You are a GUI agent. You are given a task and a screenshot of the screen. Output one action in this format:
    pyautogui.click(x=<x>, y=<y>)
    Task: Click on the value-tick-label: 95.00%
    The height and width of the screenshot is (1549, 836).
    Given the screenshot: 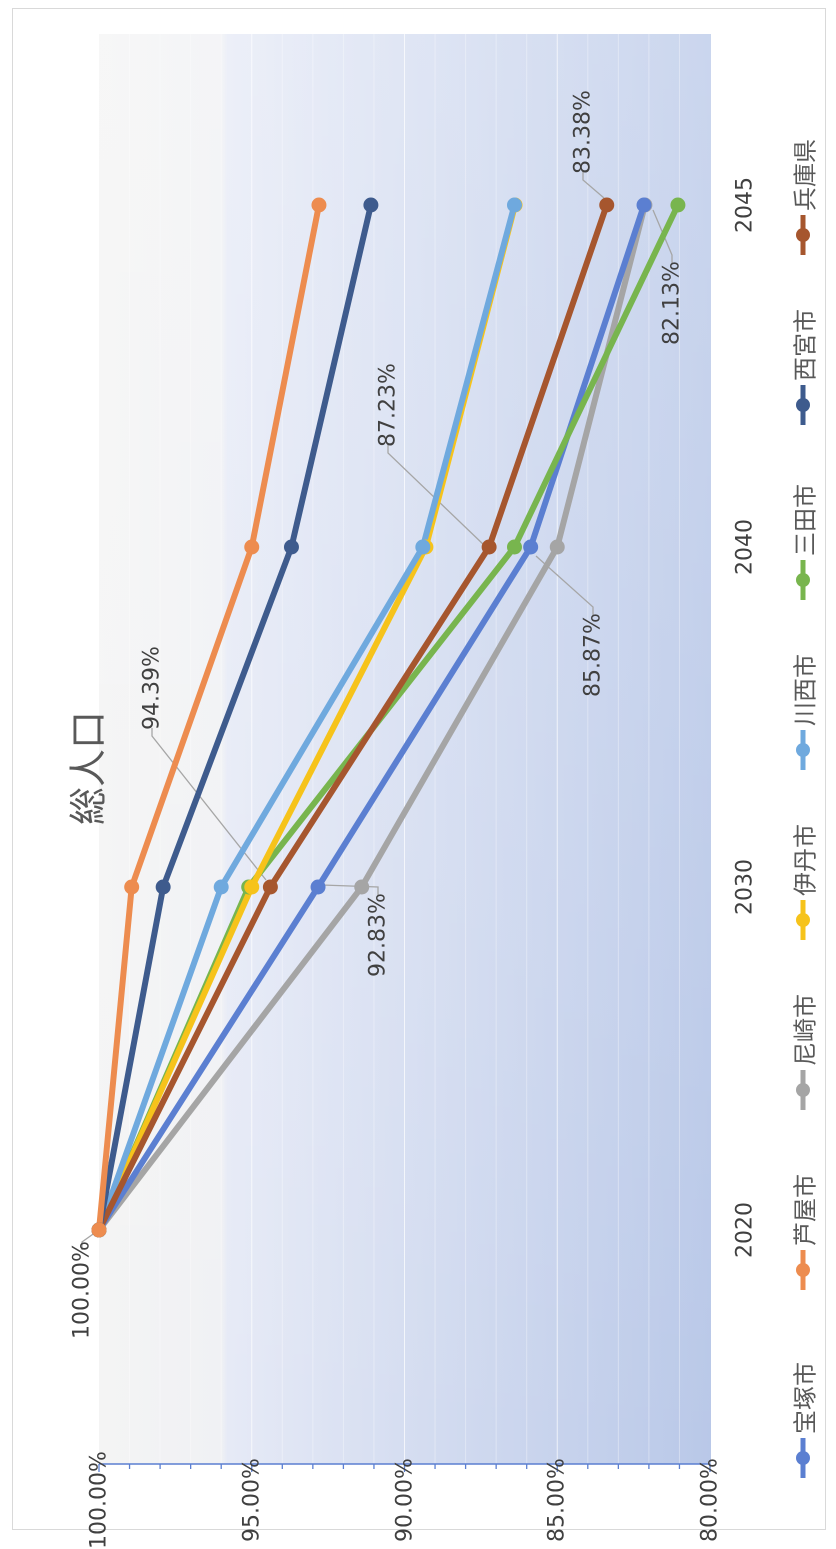 What is the action you would take?
    pyautogui.click(x=252, y=1500)
    